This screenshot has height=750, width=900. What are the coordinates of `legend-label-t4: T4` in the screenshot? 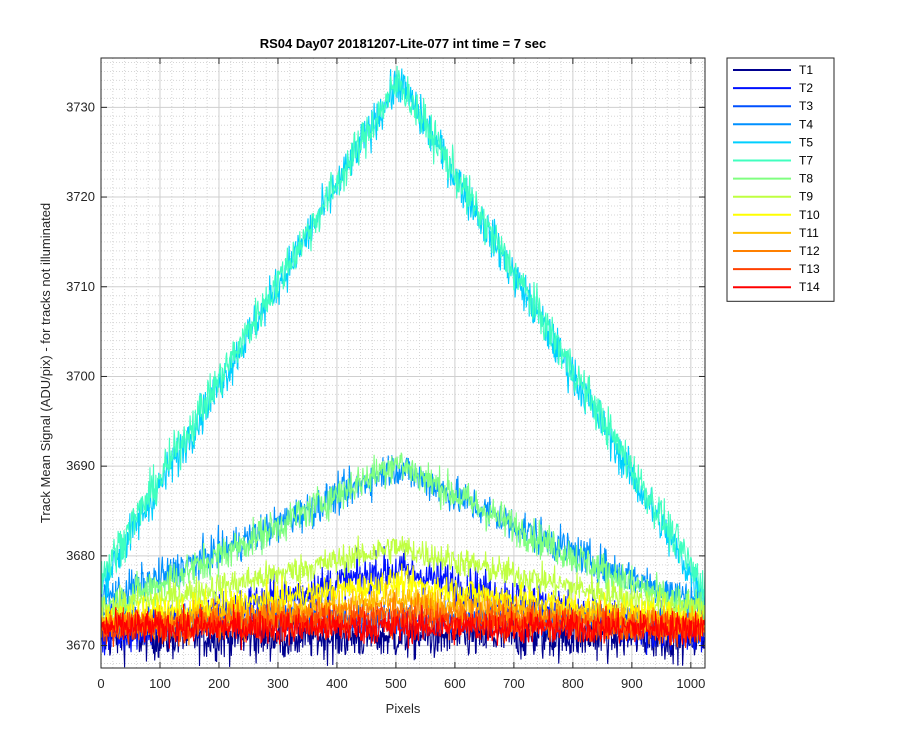 It's located at (806, 124).